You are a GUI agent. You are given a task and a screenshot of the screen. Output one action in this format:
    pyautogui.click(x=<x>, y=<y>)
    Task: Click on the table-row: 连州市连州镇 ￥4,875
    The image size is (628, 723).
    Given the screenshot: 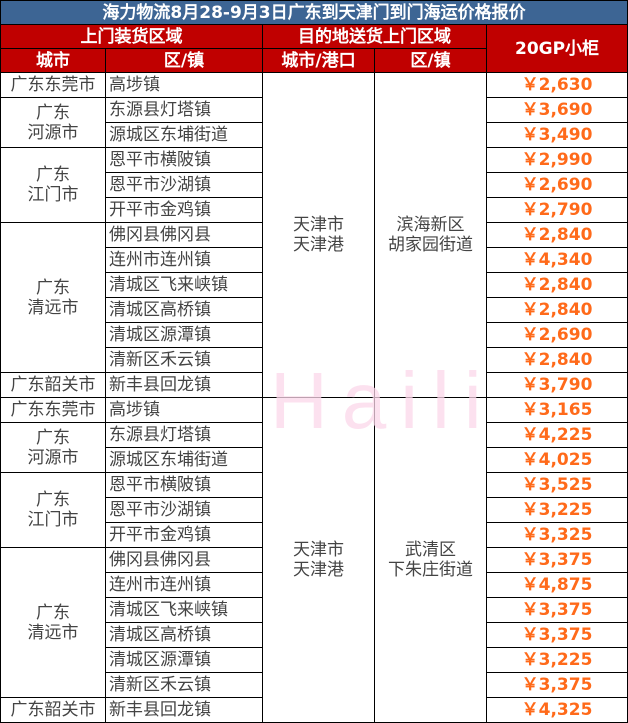 What is the action you would take?
    pyautogui.click(x=314, y=585)
    